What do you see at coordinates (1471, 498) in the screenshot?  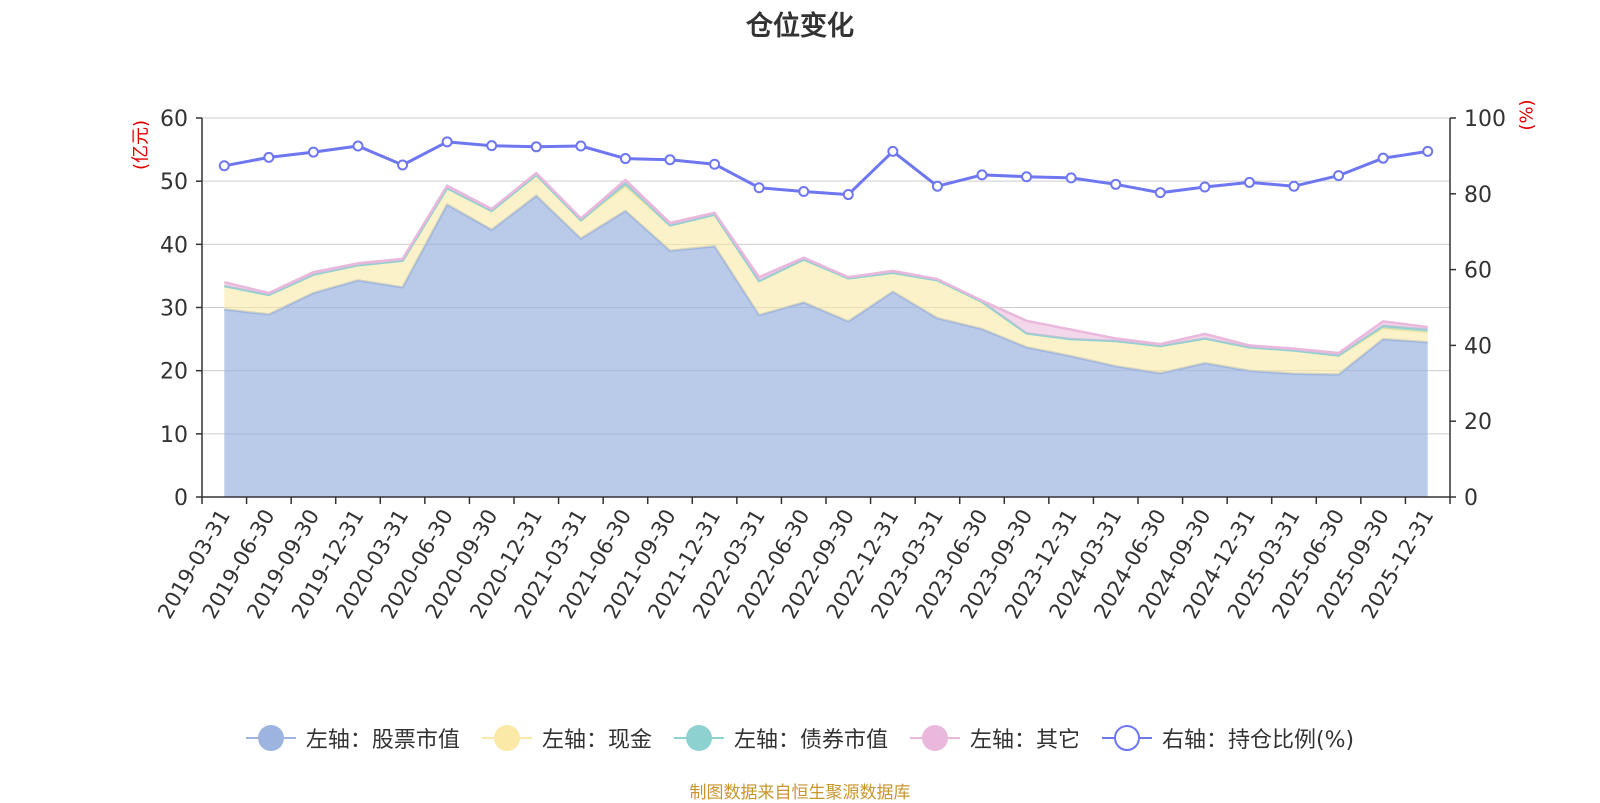 I see `right-tick-label-0: 0` at bounding box center [1471, 498].